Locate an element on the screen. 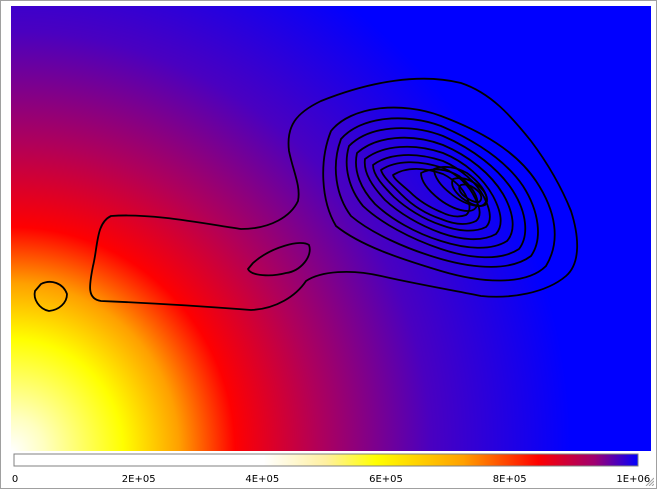 Image resolution: width=657 pixels, height=490 pixels. colorbar-bar is located at coordinates (326, 460).